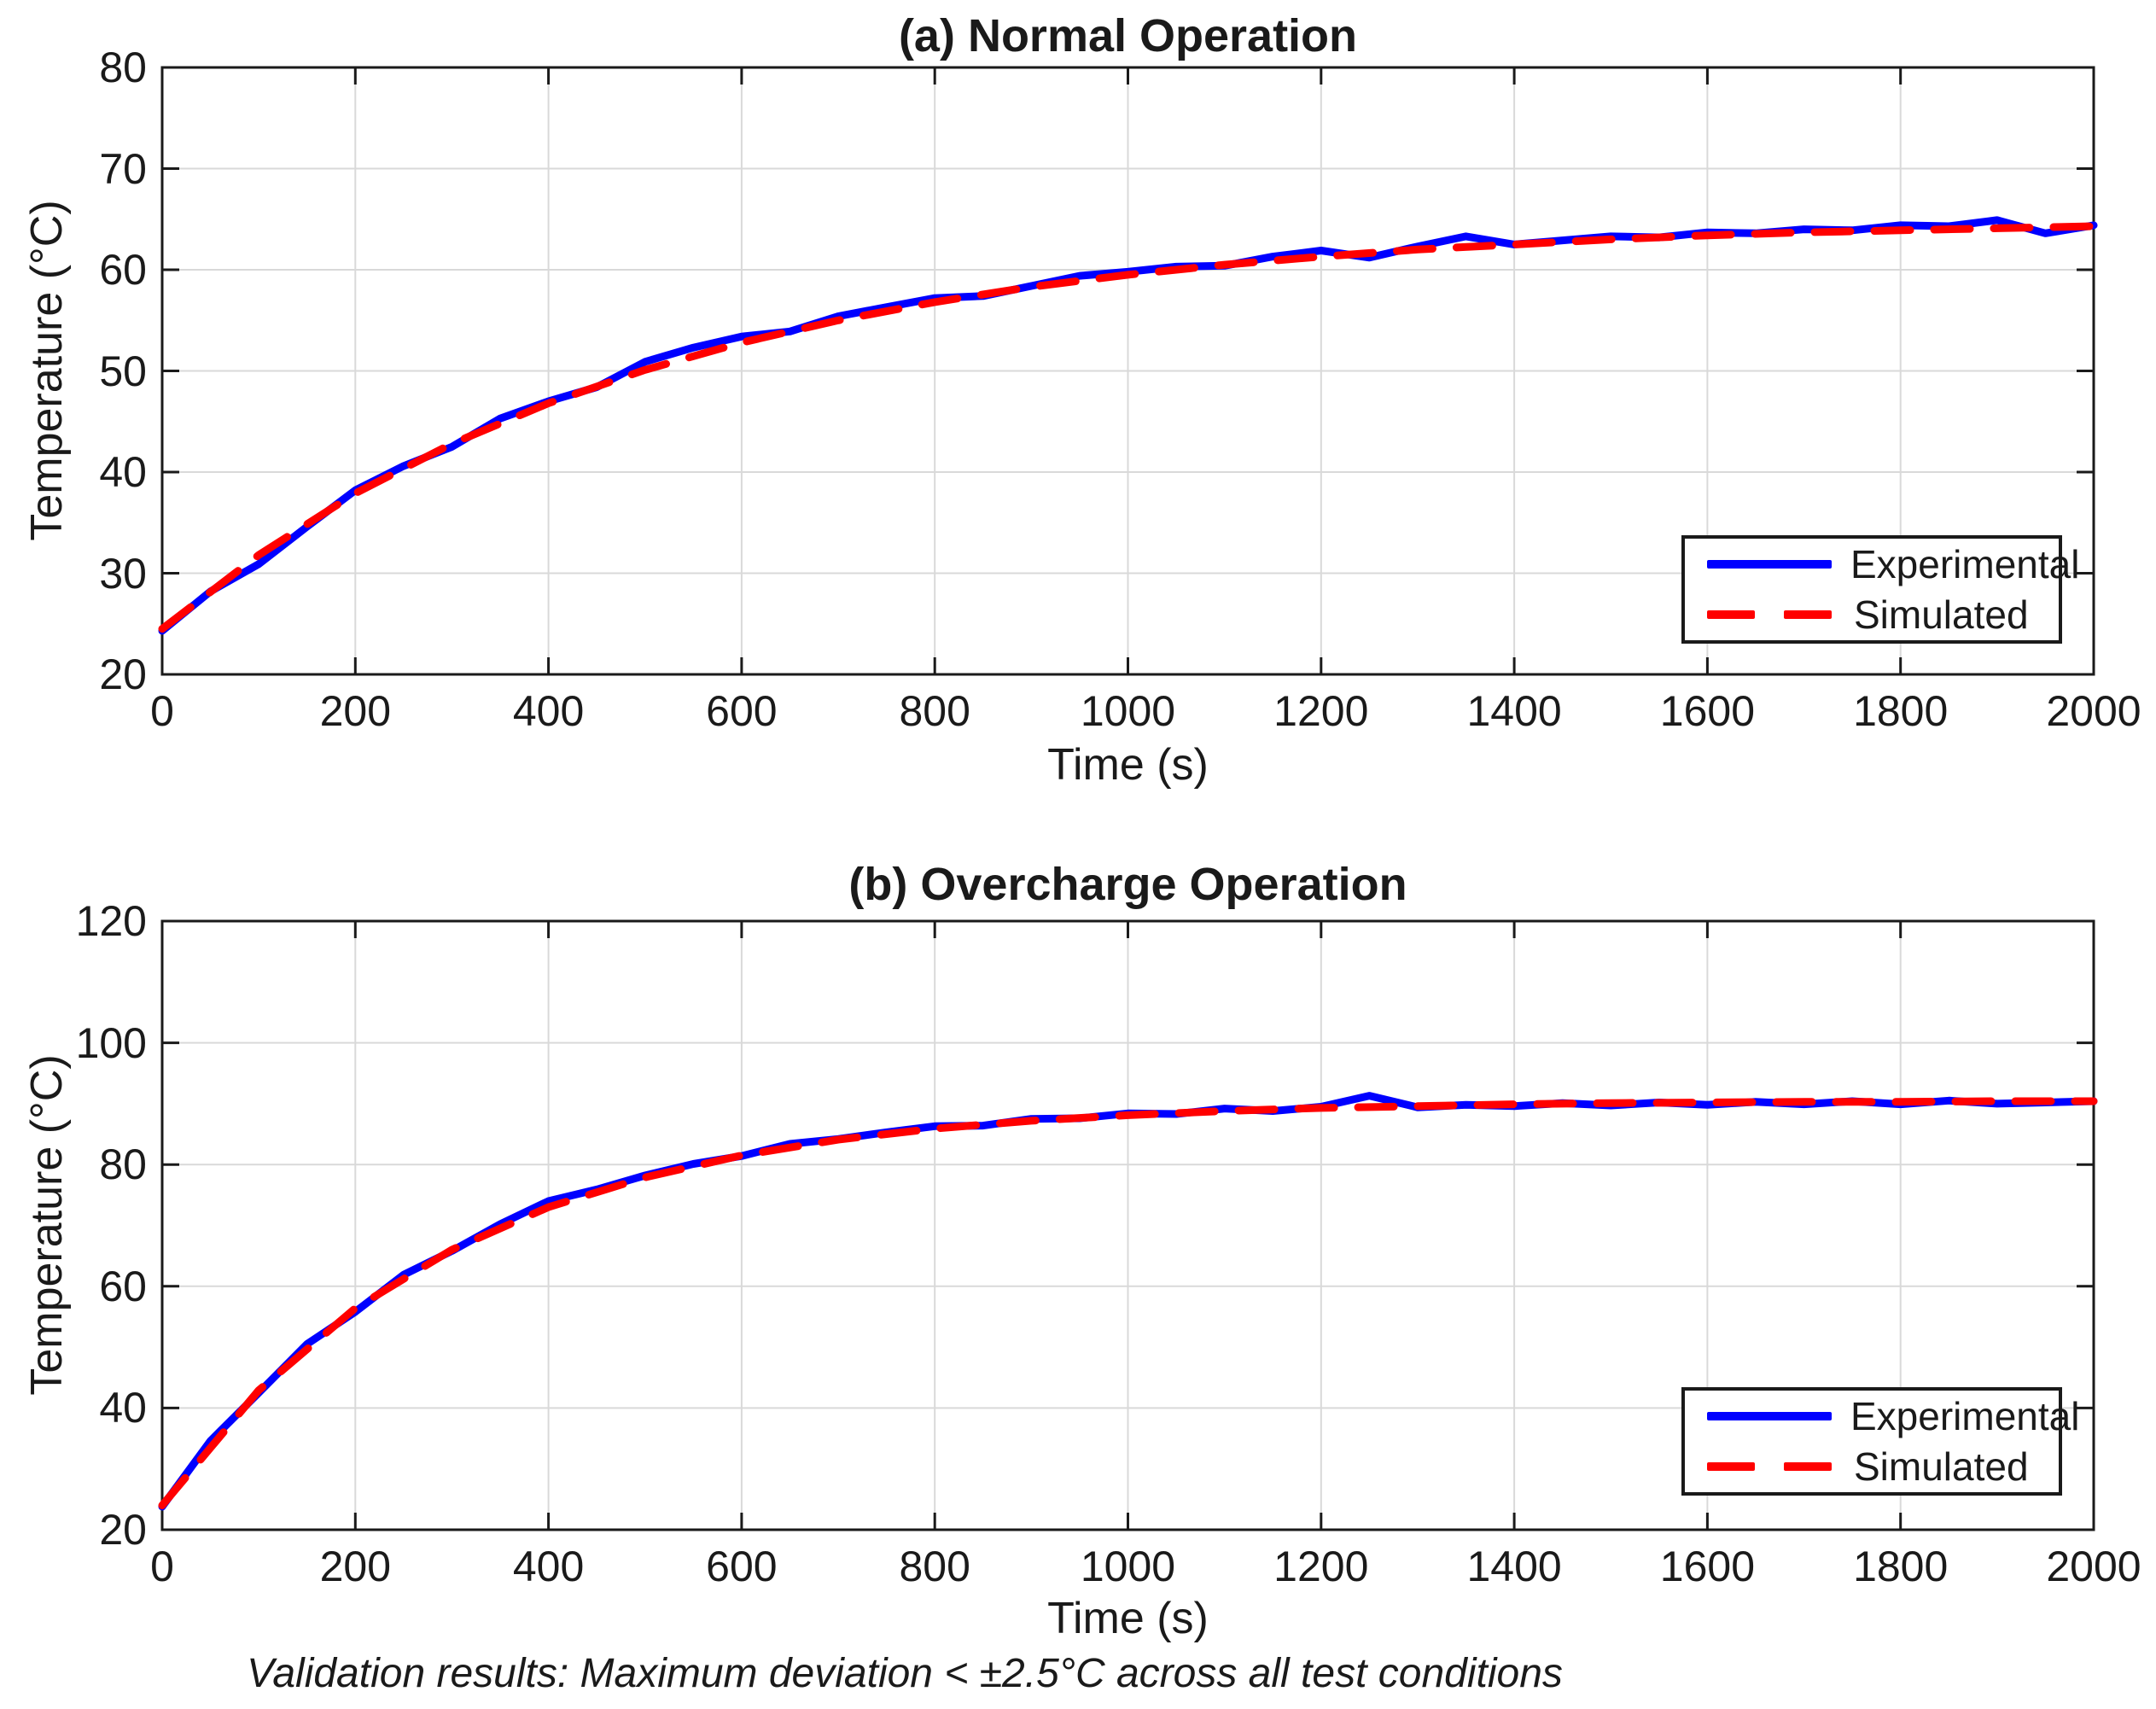 This screenshot has width=2156, height=1709. I want to click on panel-a-xlabel: Time (s), so click(1128, 765).